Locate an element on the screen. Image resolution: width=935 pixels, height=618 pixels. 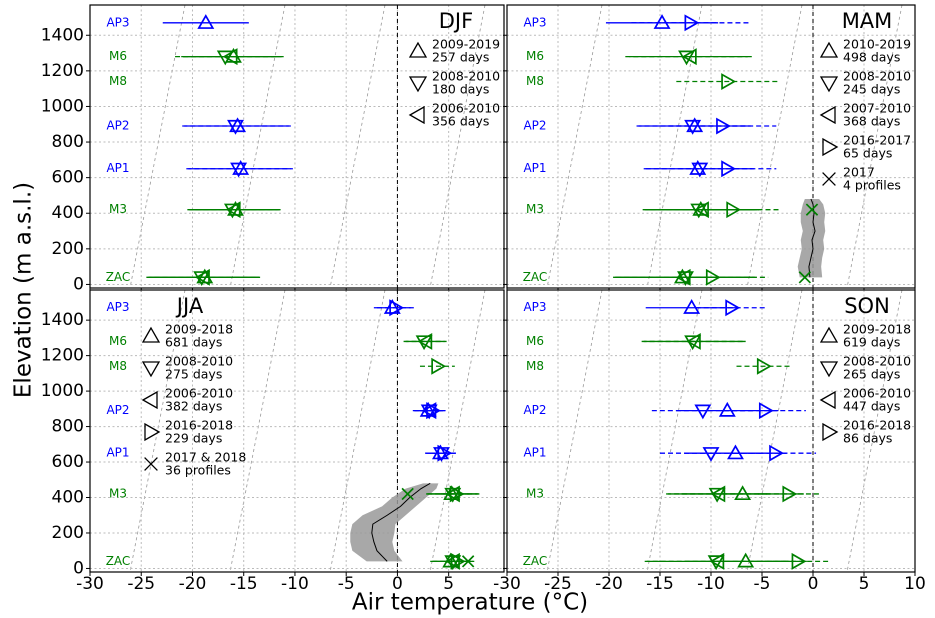
station-label: AP1 is located at coordinates (534, 168).